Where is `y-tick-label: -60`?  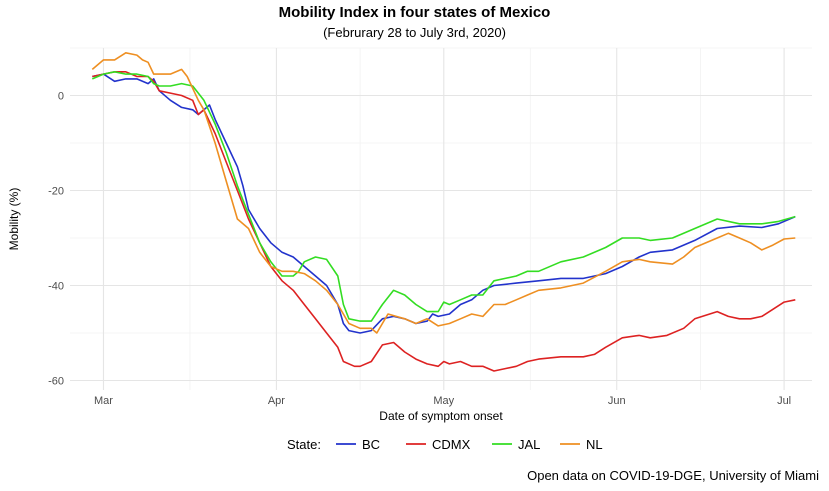
y-tick-label: -60 is located at coordinates (56, 382).